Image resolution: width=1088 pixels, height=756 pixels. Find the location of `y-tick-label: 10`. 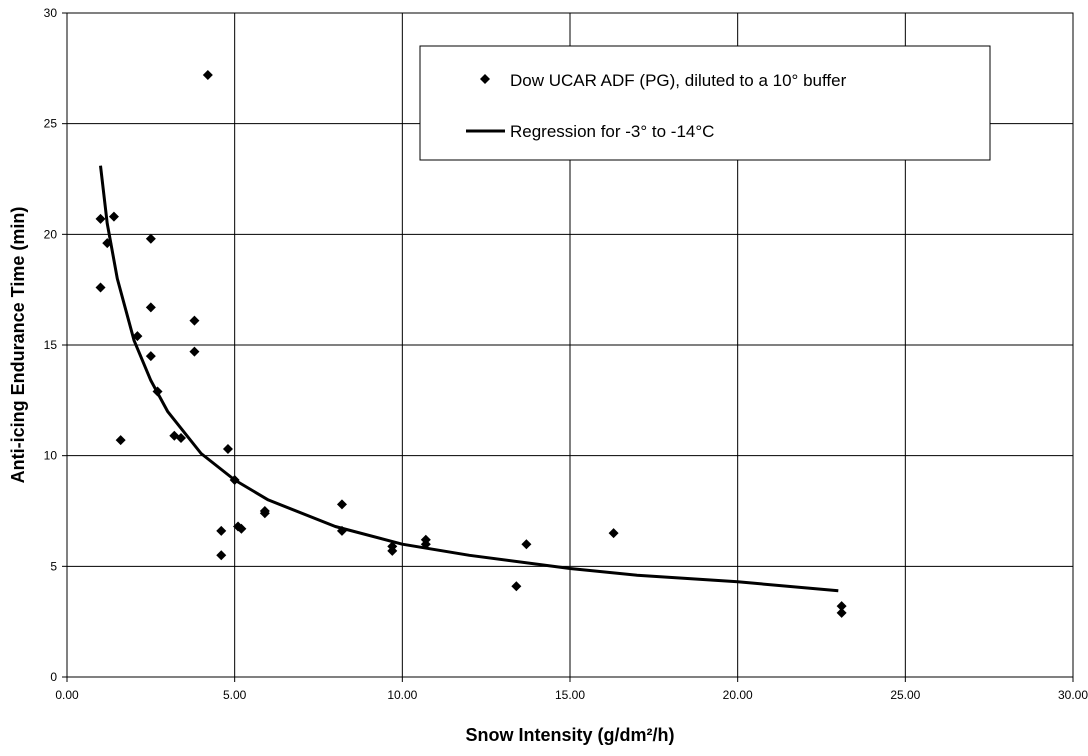

y-tick-label: 10 is located at coordinates (51, 456).